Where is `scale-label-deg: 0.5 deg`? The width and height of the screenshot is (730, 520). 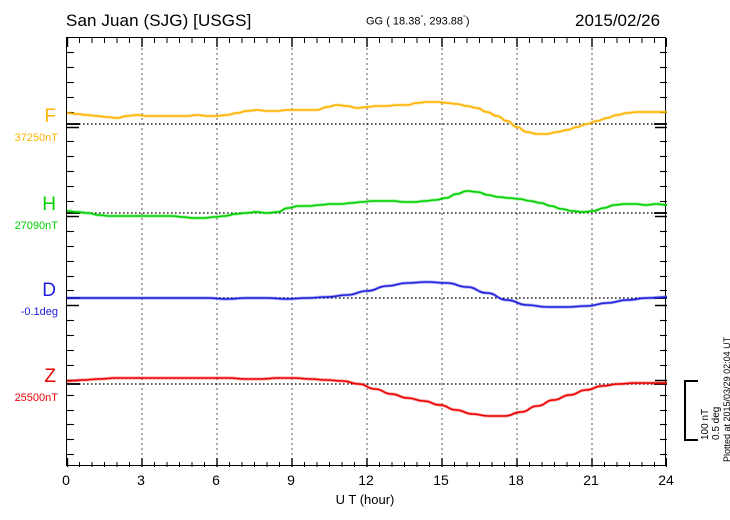 scale-label-deg: 0.5 deg is located at coordinates (716, 423).